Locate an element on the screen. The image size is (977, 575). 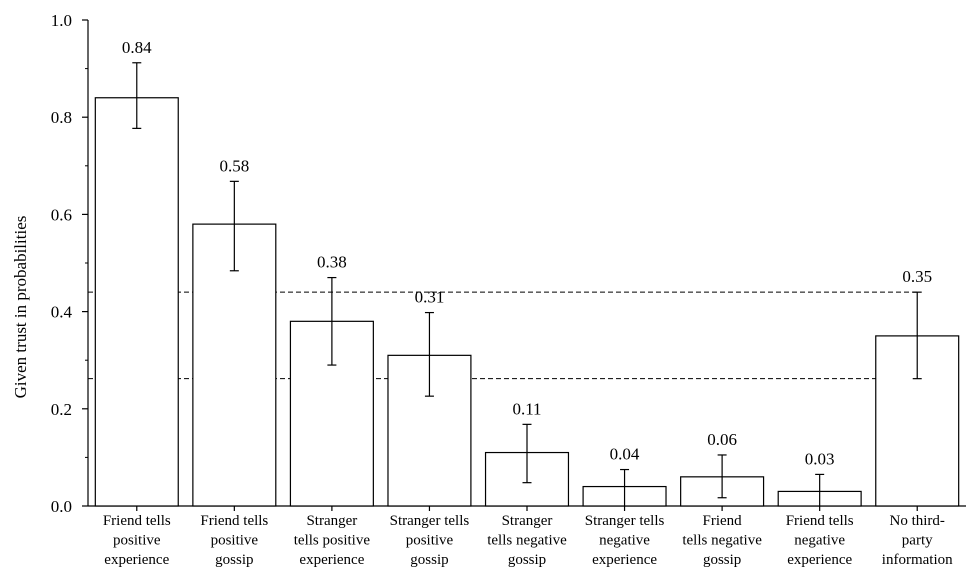
data-label: 0.31 is located at coordinates (430, 297).